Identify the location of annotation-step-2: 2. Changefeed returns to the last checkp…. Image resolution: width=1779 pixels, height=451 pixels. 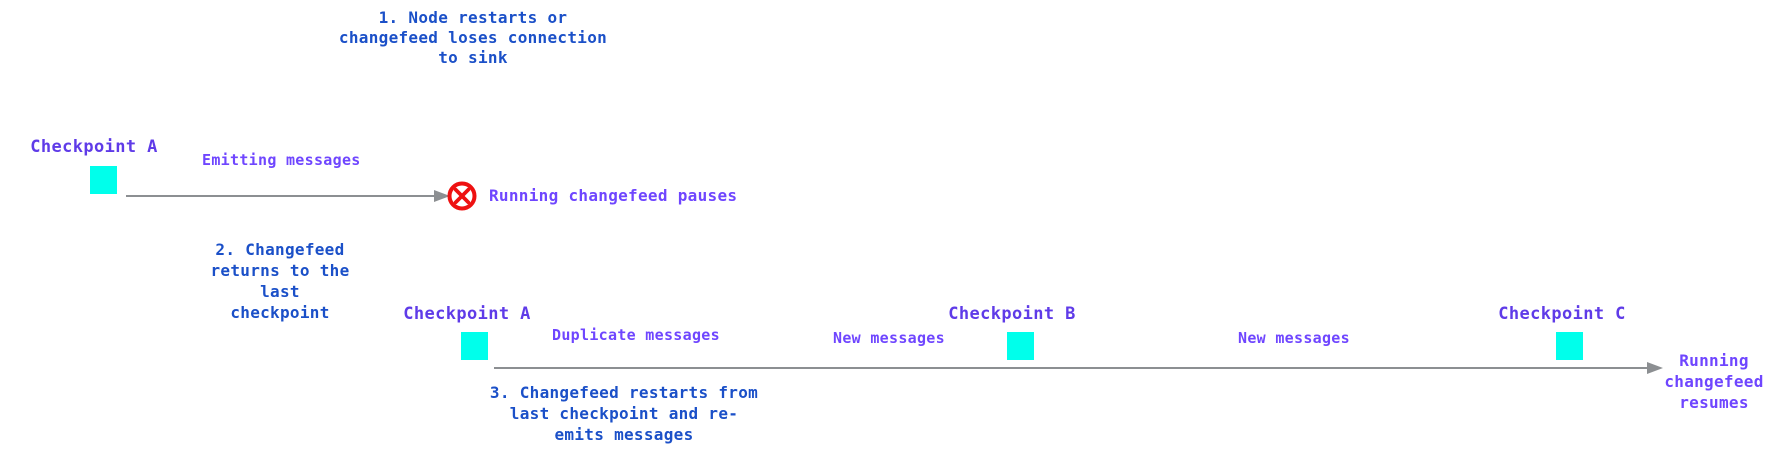
(280, 281).